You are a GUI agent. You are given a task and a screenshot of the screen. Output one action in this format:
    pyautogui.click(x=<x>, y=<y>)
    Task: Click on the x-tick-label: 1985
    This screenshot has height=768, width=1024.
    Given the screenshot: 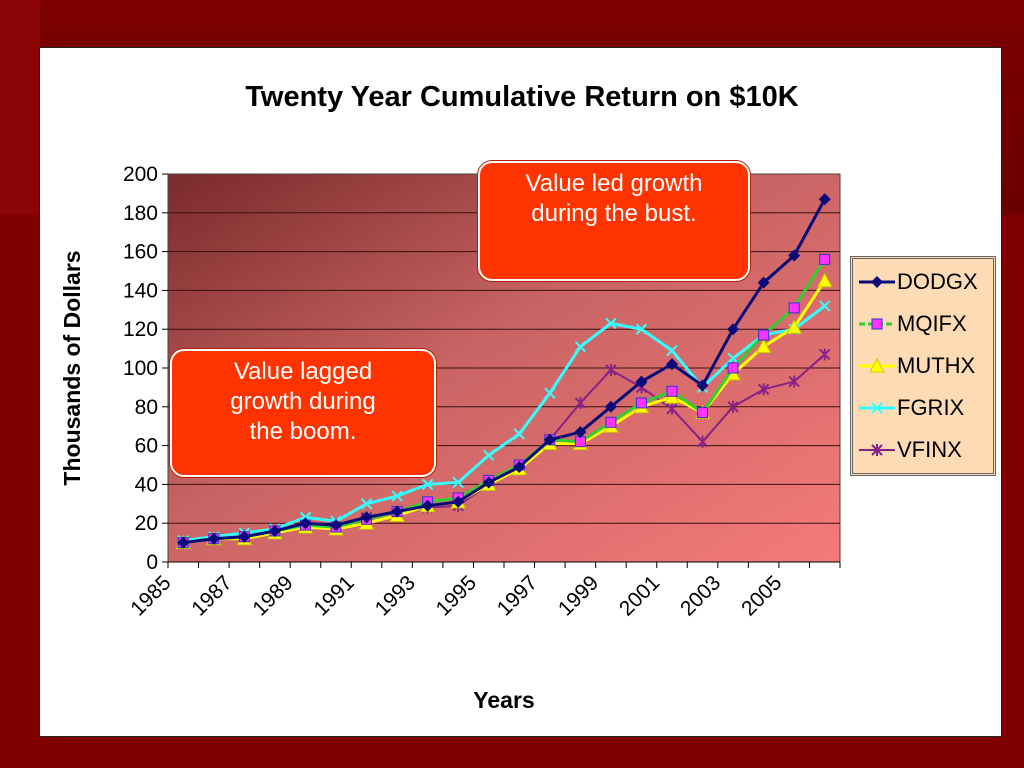 What is the action you would take?
    pyautogui.click(x=150, y=595)
    